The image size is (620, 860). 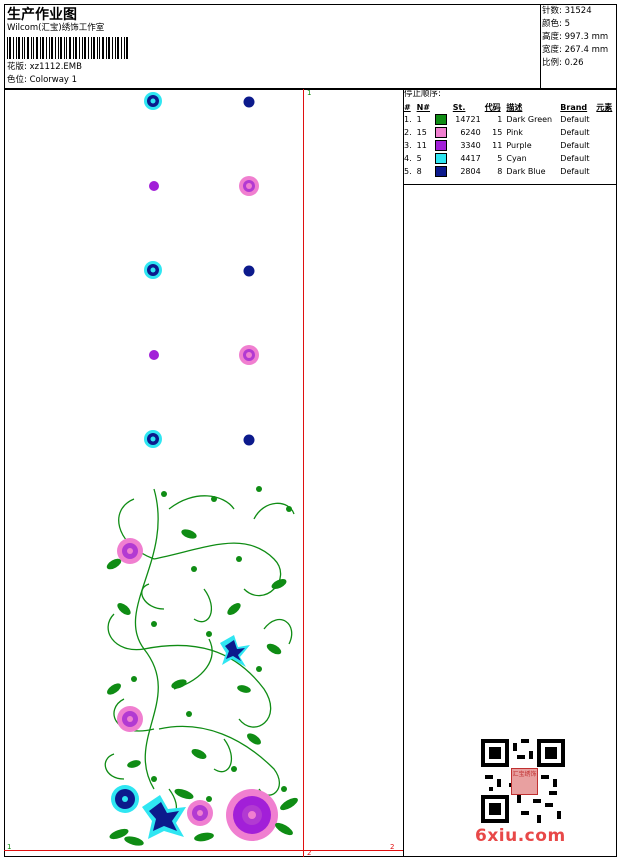 What do you see at coordinates (303, 473) in the screenshot?
I see `repeat-line-vertical` at bounding box center [303, 473].